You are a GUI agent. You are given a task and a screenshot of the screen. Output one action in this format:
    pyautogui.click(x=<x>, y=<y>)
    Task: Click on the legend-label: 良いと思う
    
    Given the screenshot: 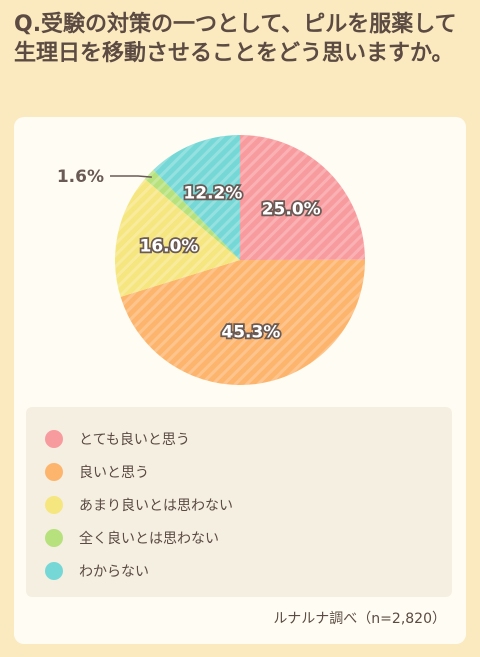 What is the action you would take?
    pyautogui.click(x=114, y=473)
    